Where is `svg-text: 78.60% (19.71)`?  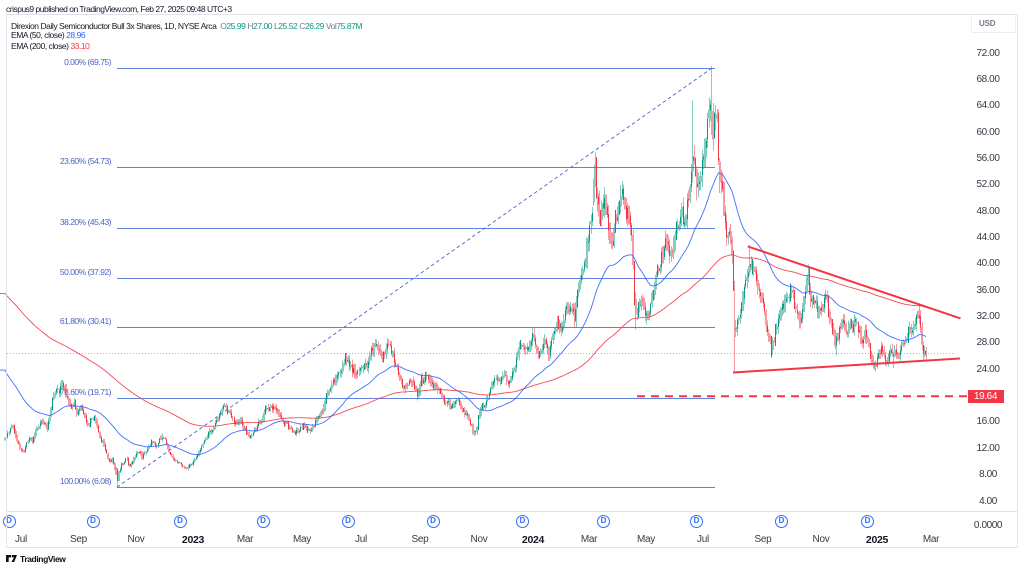 svg-text: 78.60% (19.71) is located at coordinates (86, 392).